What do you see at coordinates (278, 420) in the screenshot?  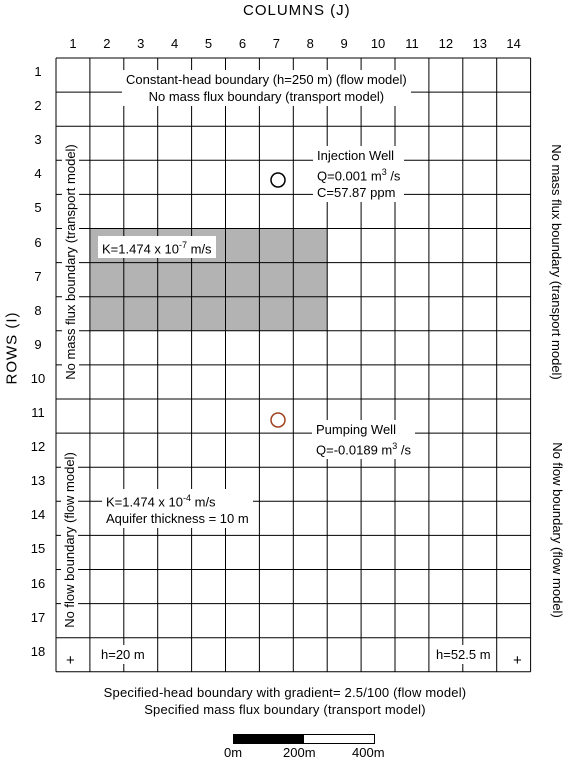 I see `pumping-well-marker` at bounding box center [278, 420].